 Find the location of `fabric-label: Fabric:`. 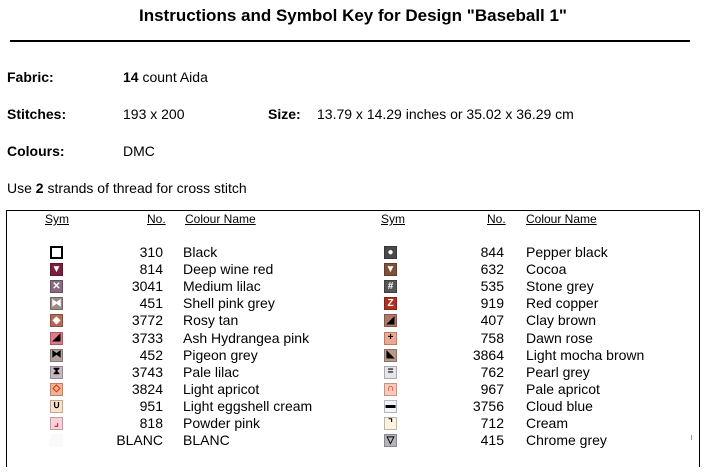

fabric-label: Fabric: is located at coordinates (30, 77).